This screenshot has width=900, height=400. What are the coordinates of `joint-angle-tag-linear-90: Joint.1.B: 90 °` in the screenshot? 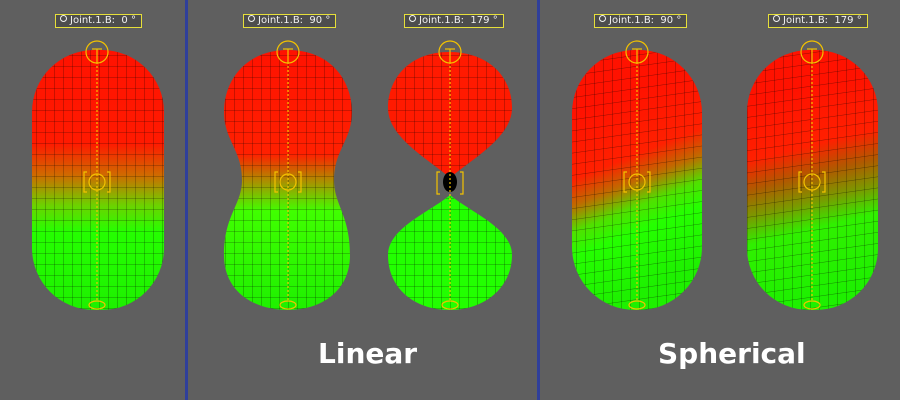 It's located at (290, 21).